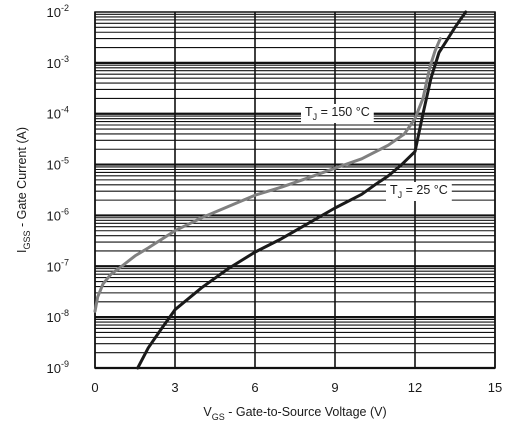 This screenshot has width=510, height=429. What do you see at coordinates (58, 265) in the screenshot?
I see `y-tick-label: 10⁻⁷` at bounding box center [58, 265].